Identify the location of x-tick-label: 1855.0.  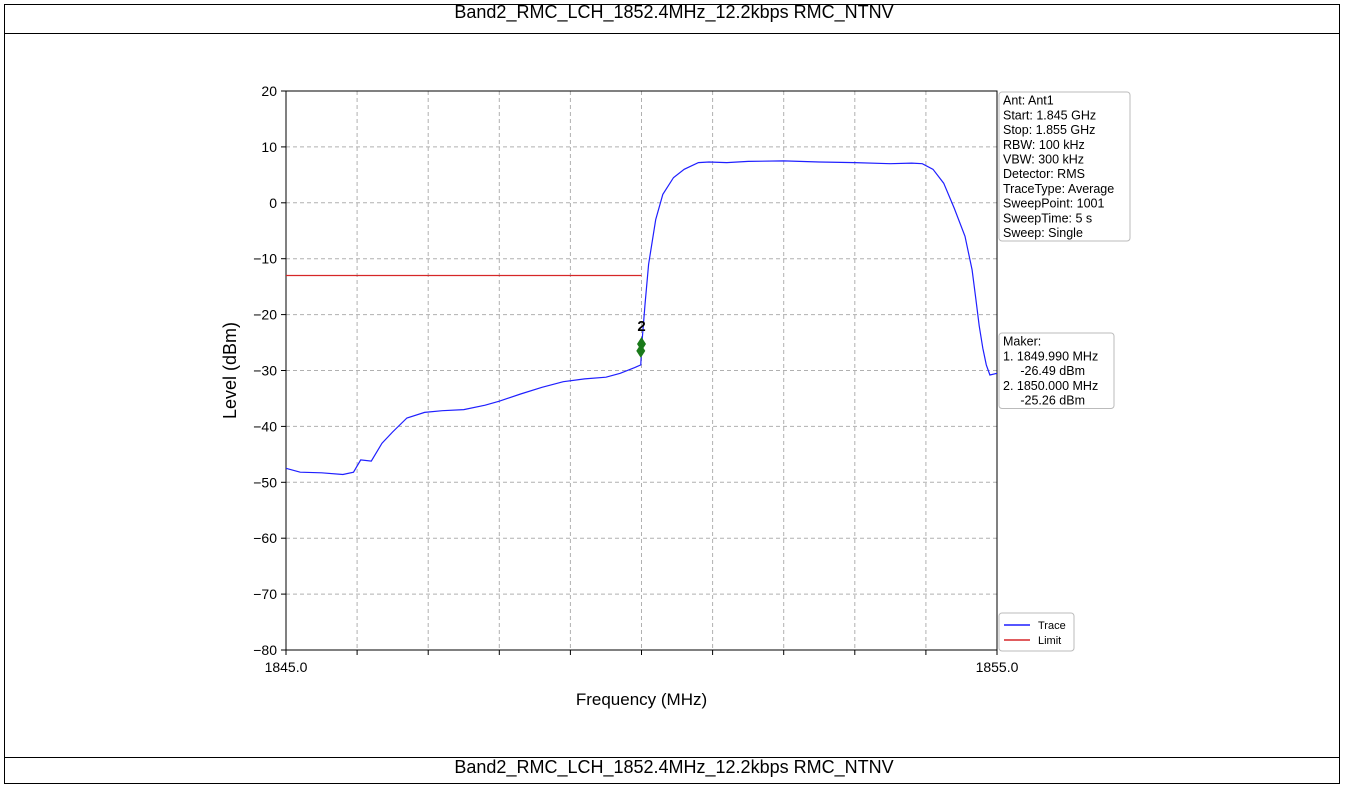
(997, 667).